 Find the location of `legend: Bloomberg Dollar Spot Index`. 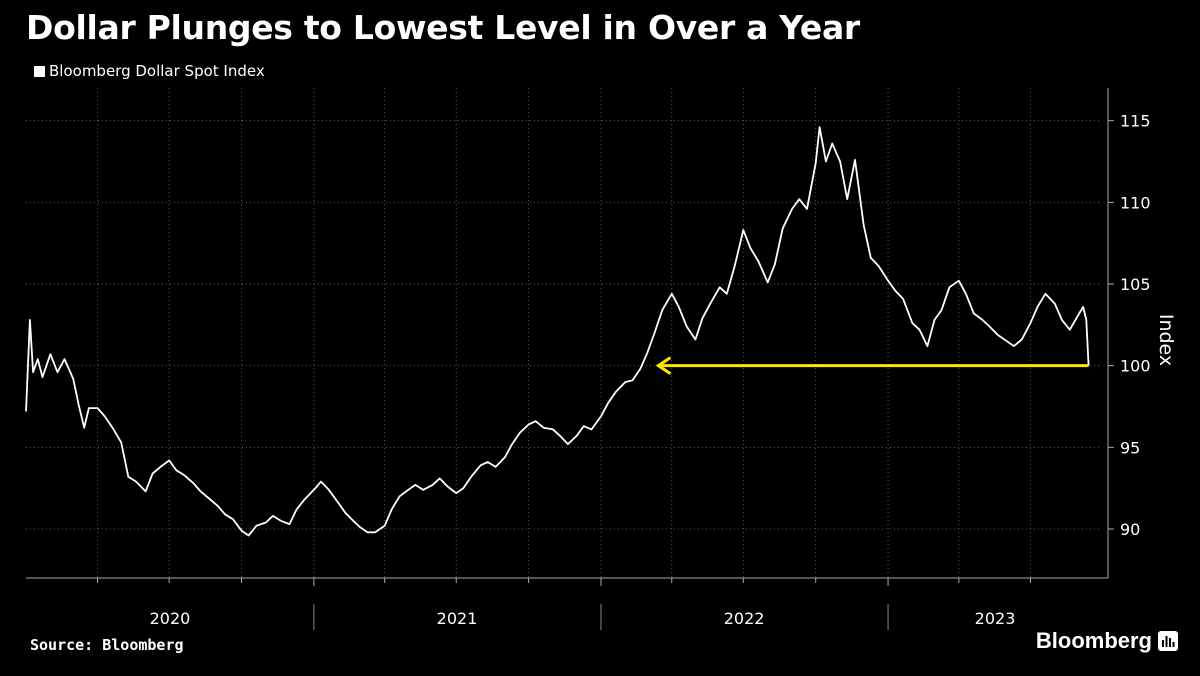

legend: Bloomberg Dollar Spot Index is located at coordinates (149, 71).